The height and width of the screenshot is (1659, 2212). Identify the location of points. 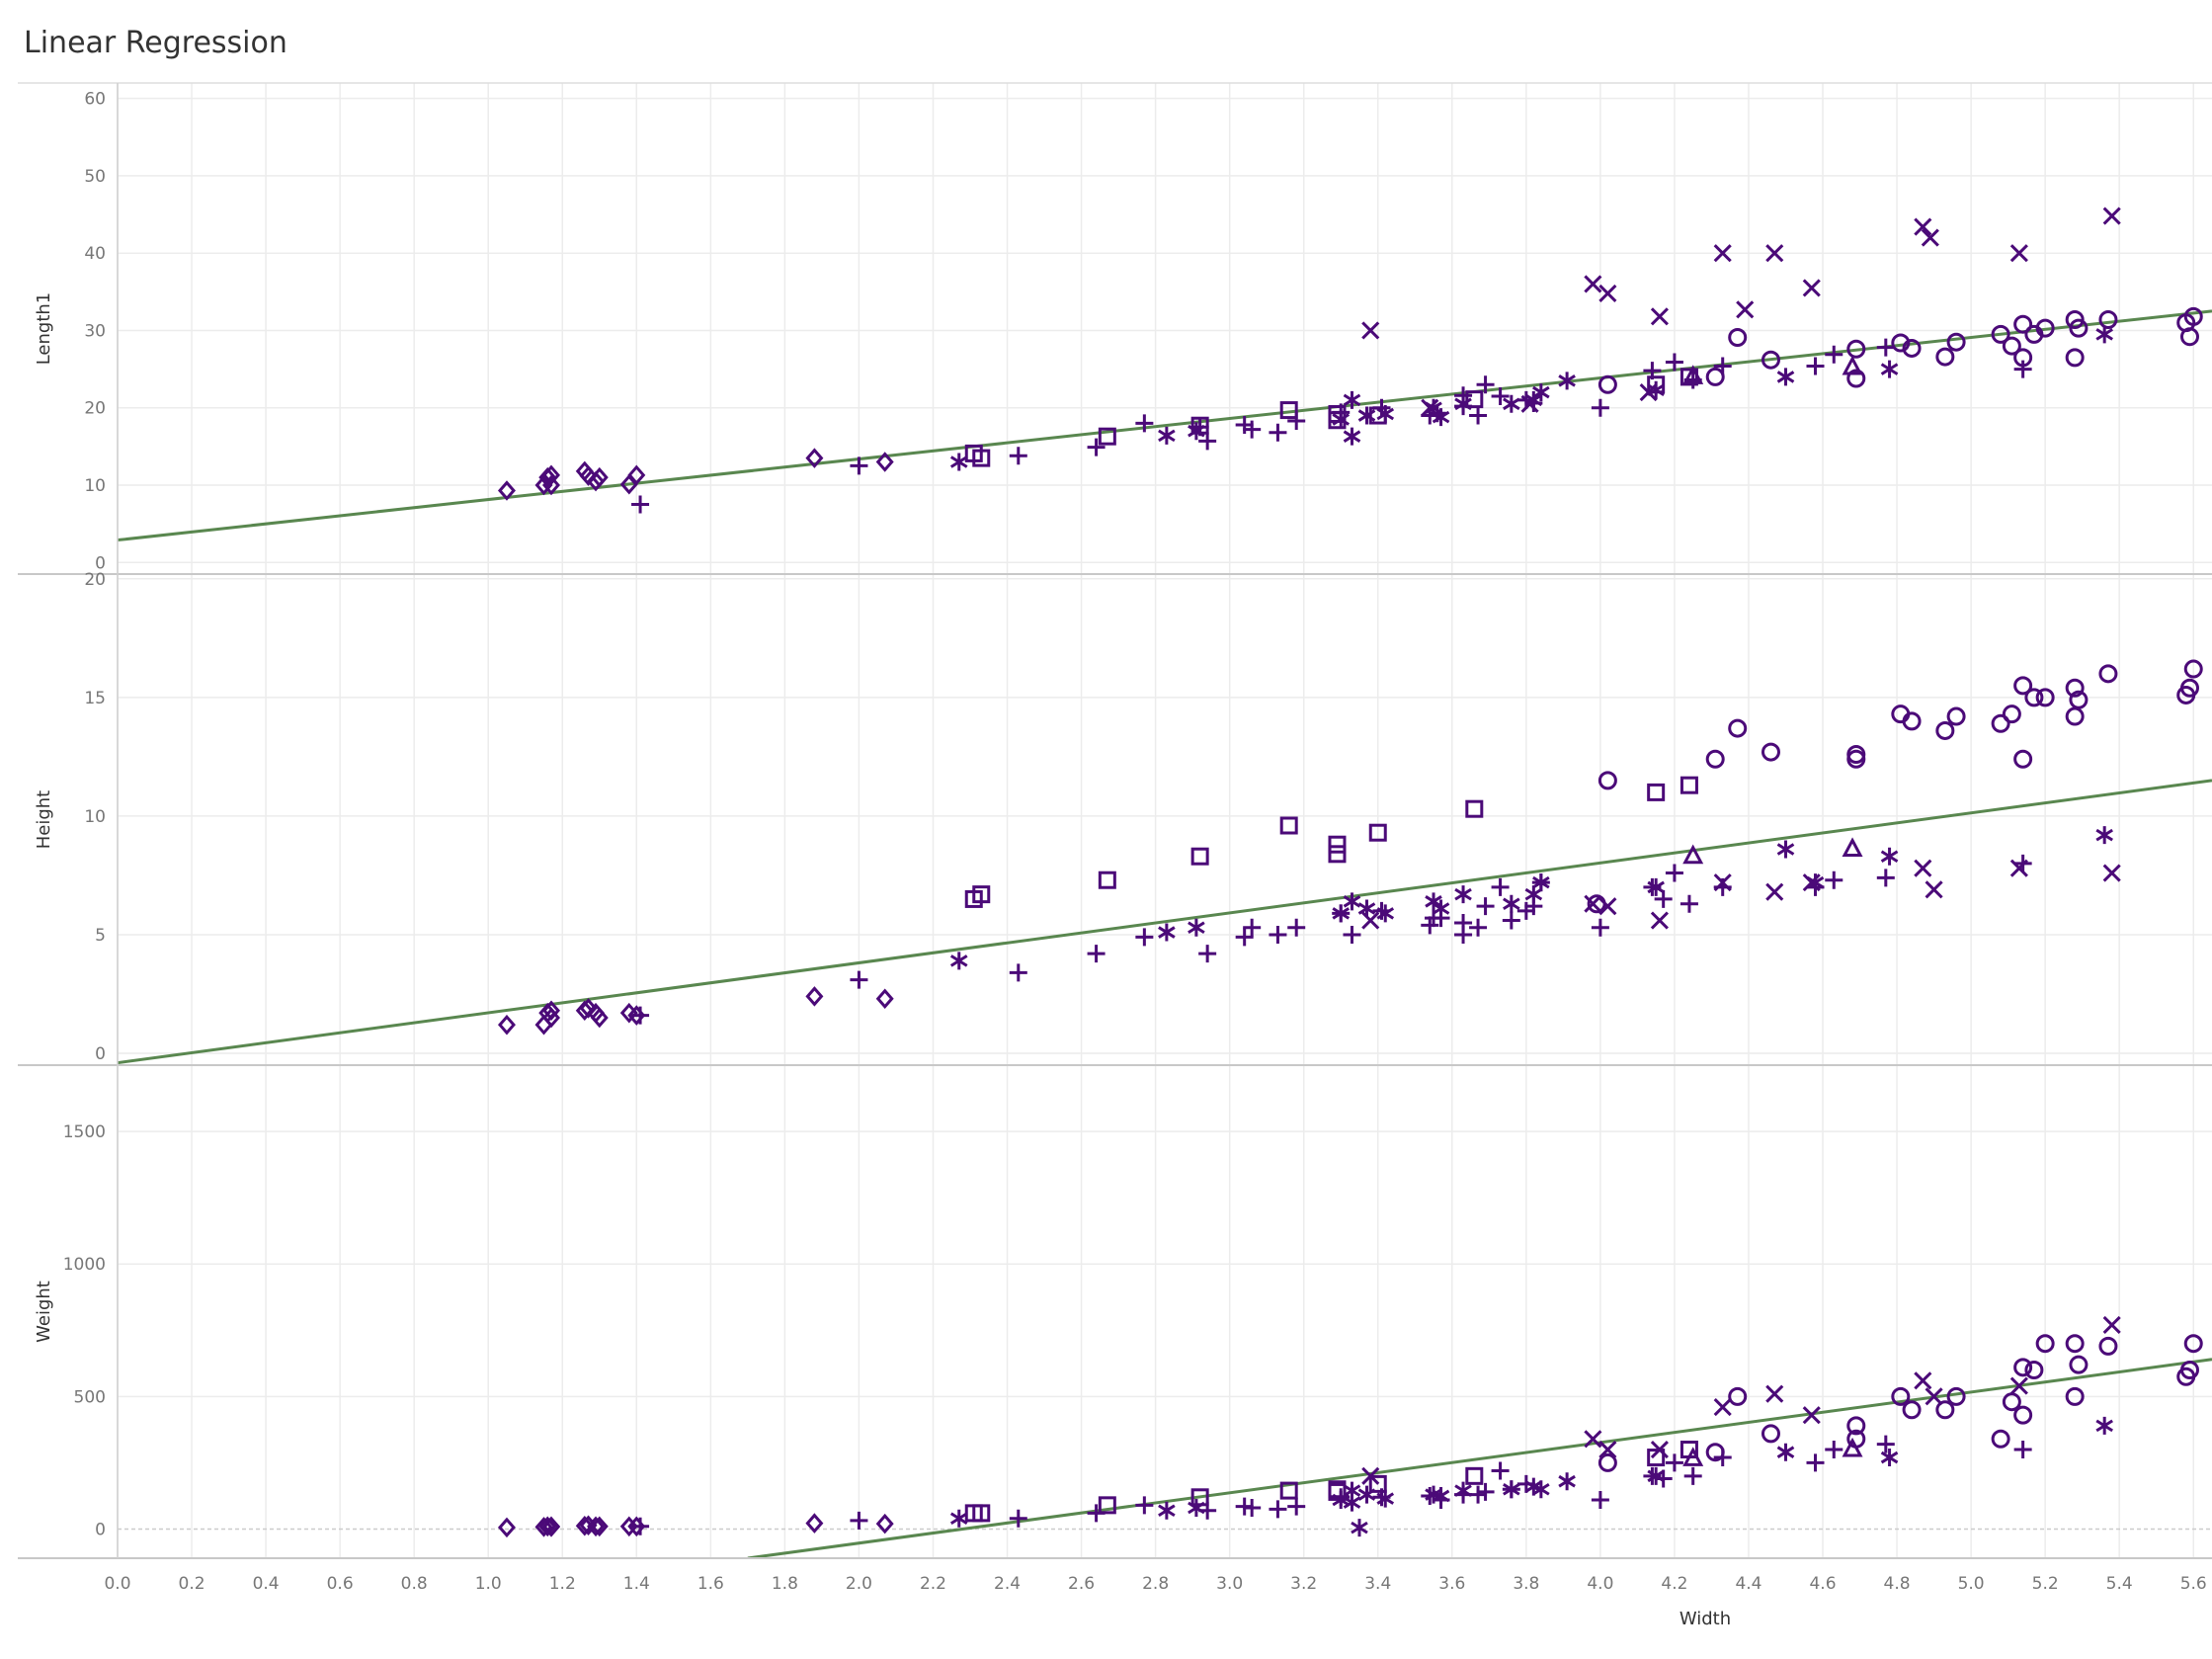
(1350, 1426).